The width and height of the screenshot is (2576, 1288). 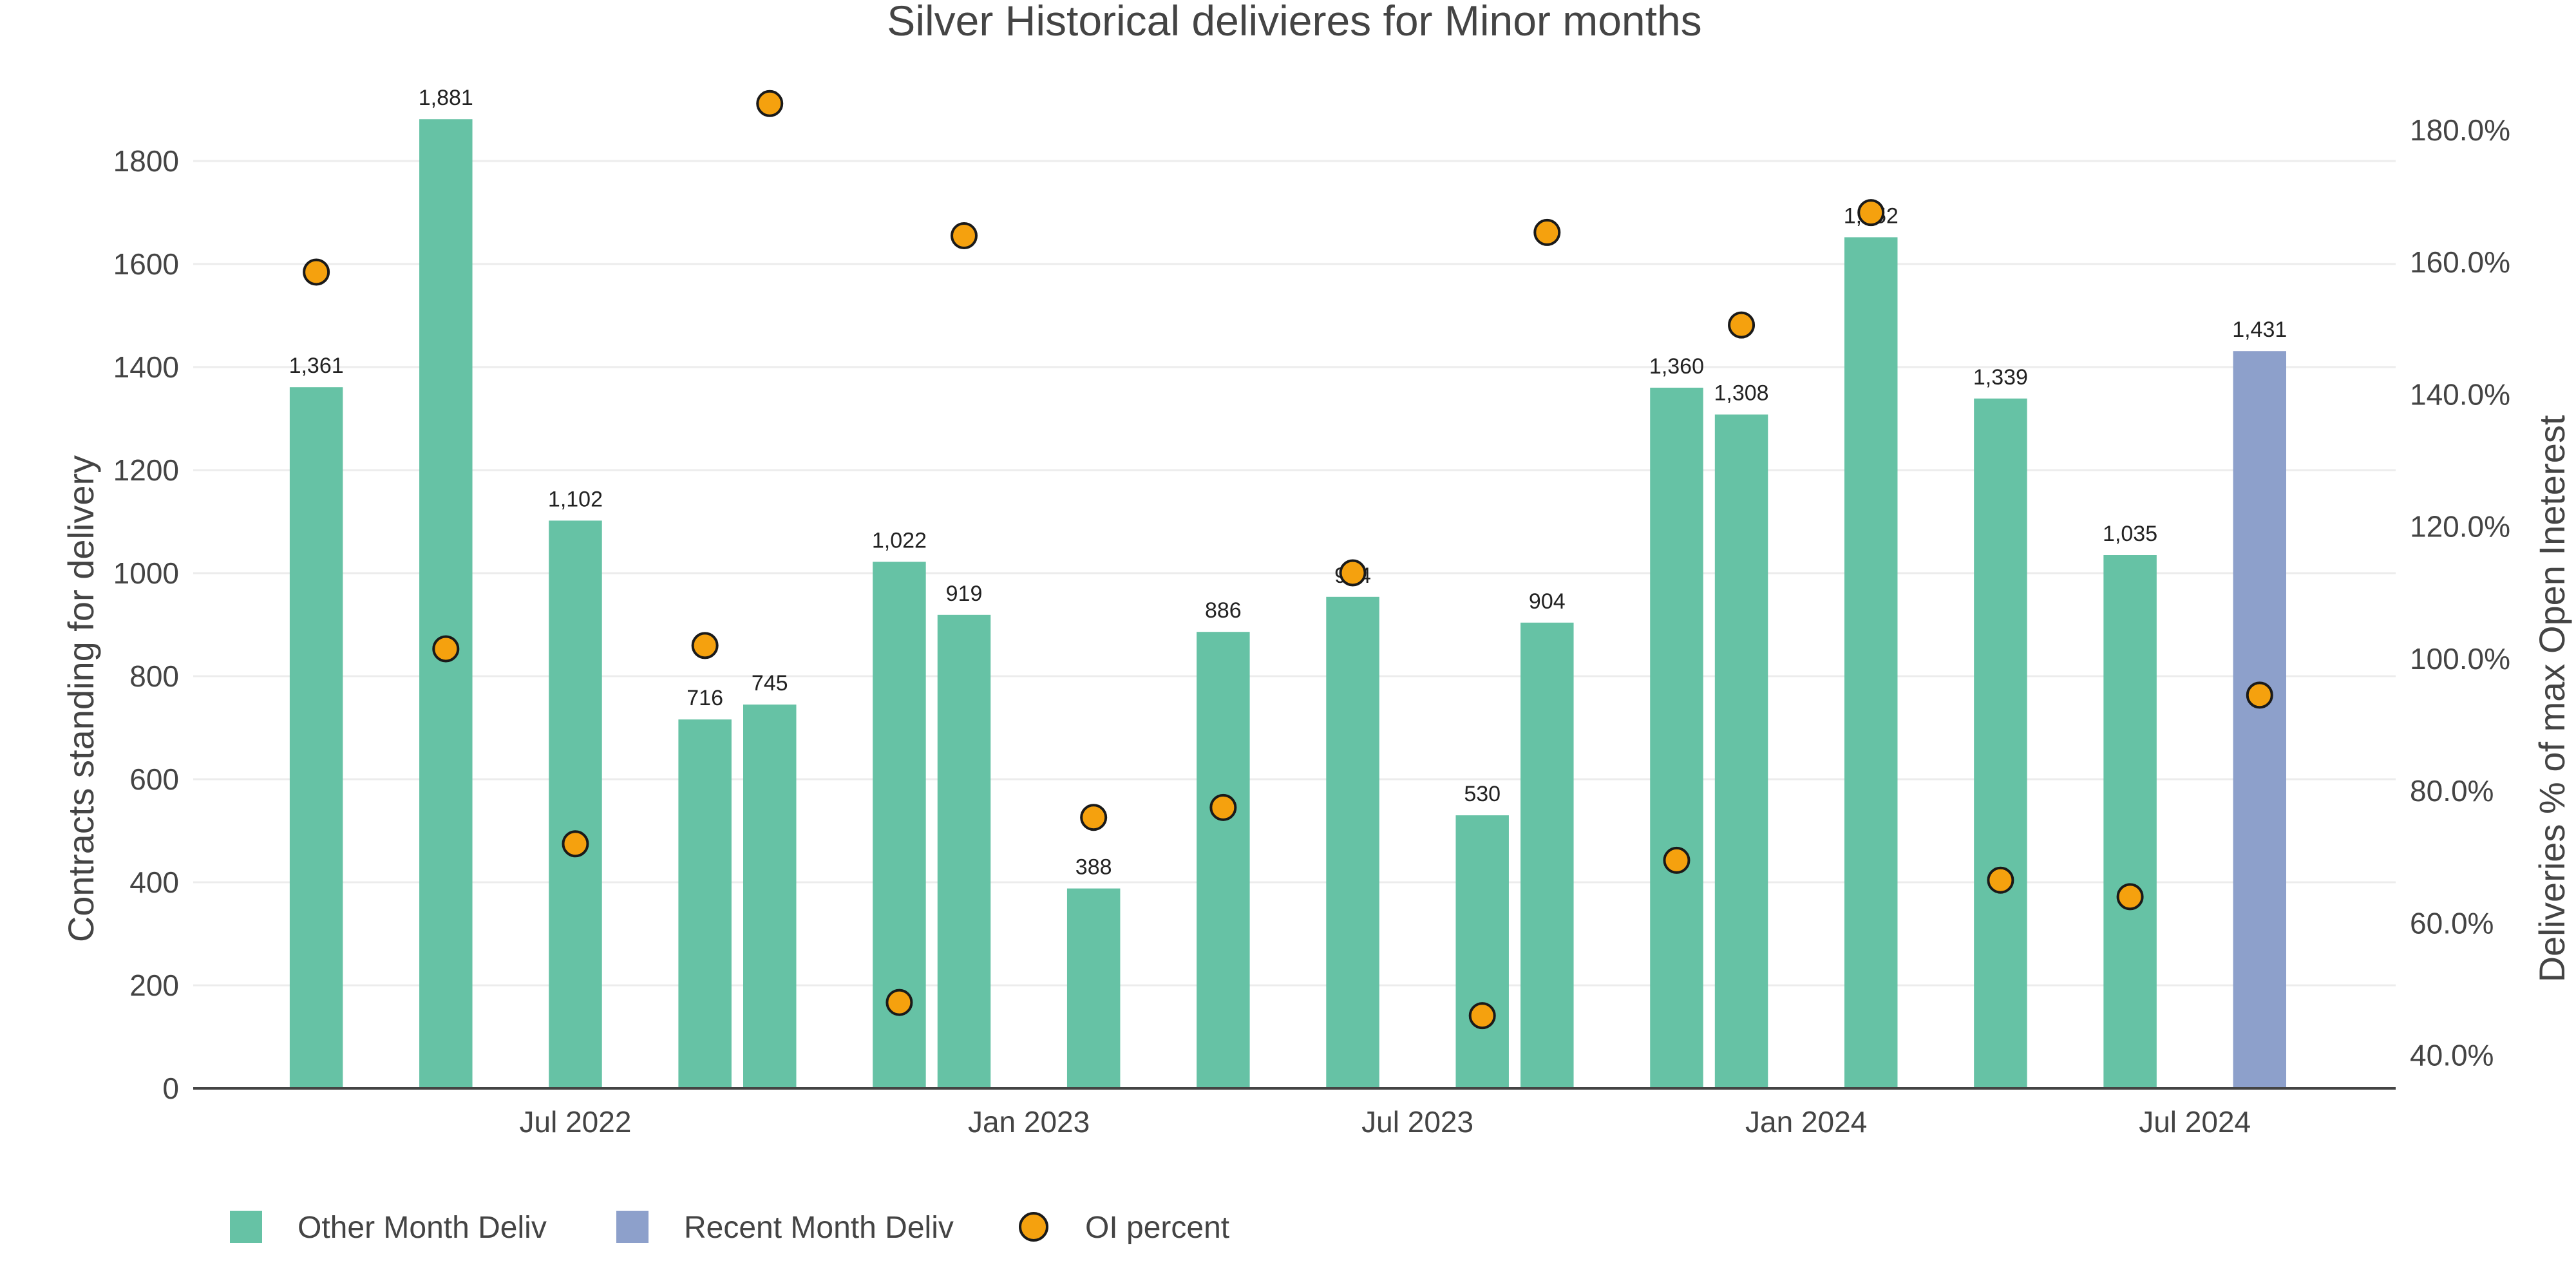 I want to click on x-tick-label: Jul 2024, so click(x=2195, y=1122).